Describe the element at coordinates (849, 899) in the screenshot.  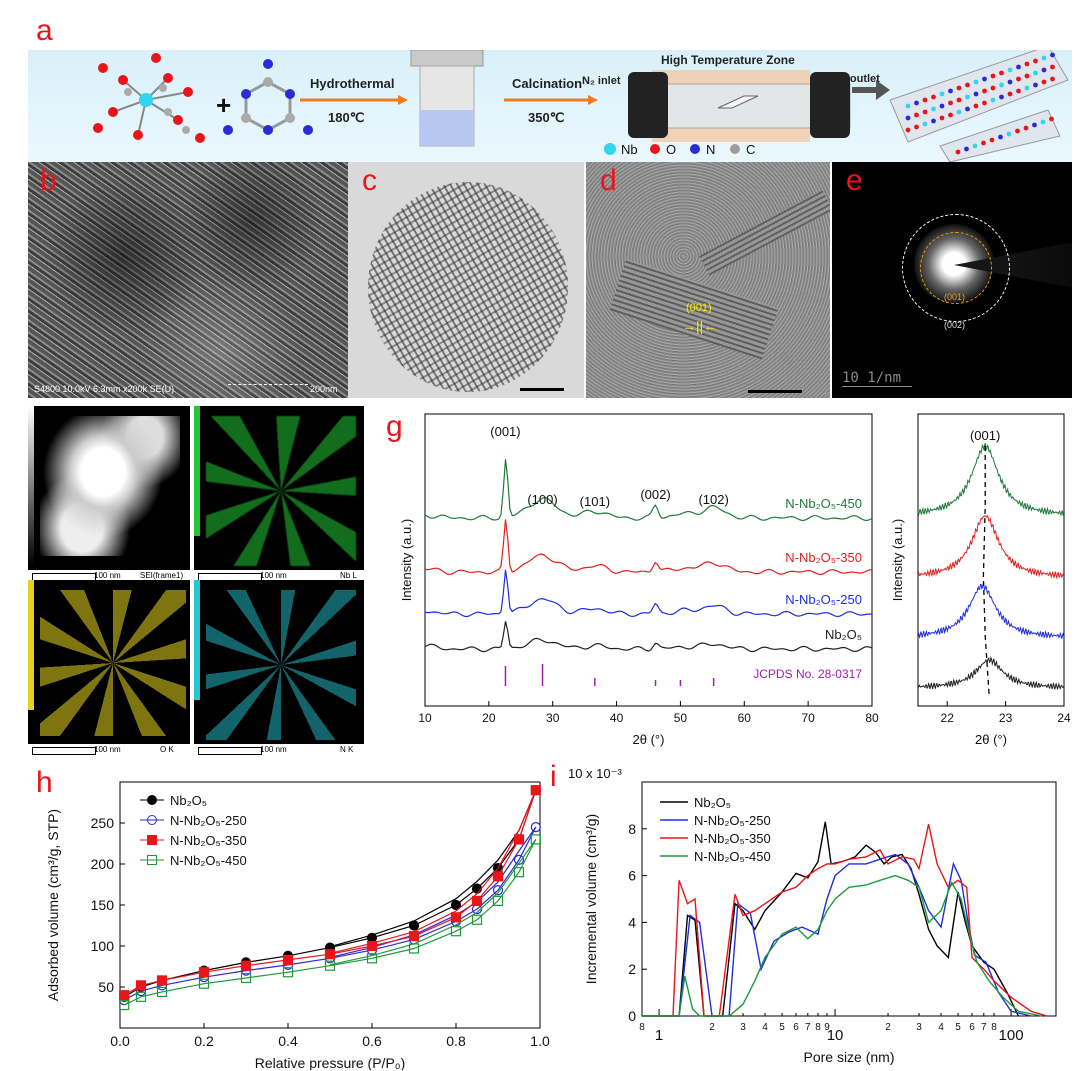
I see `i-frame` at that location.